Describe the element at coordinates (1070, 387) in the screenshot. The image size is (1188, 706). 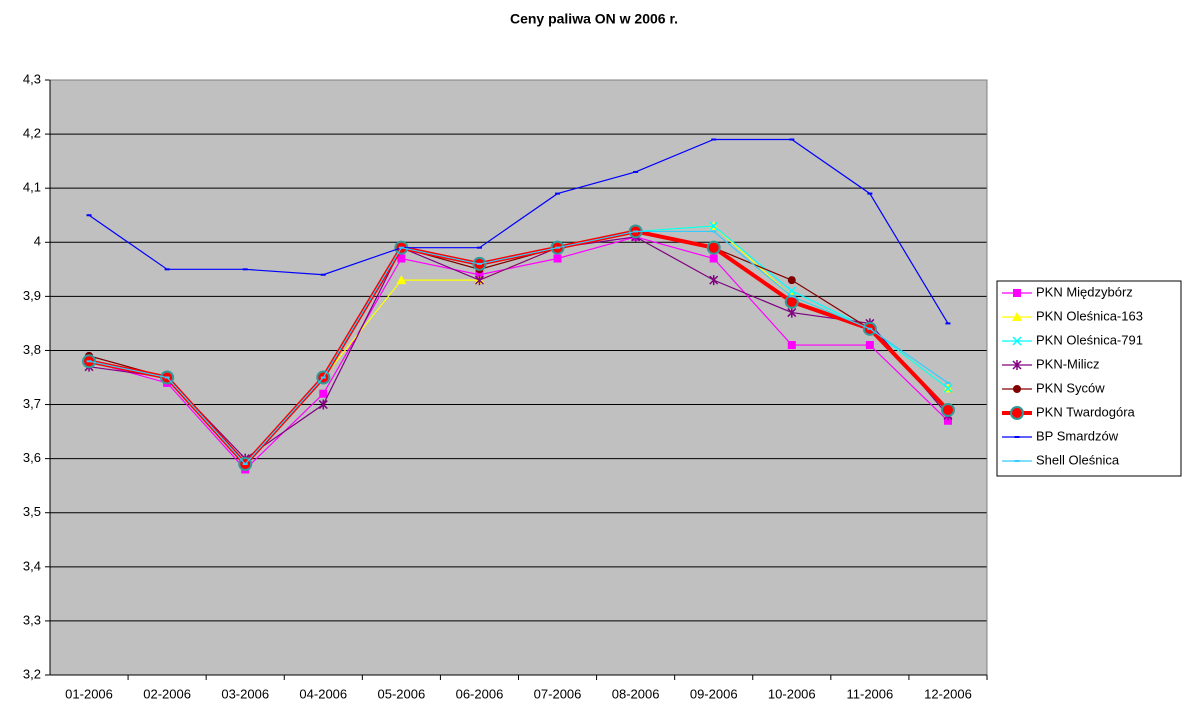
I see `legend-label: PKN Syców` at that location.